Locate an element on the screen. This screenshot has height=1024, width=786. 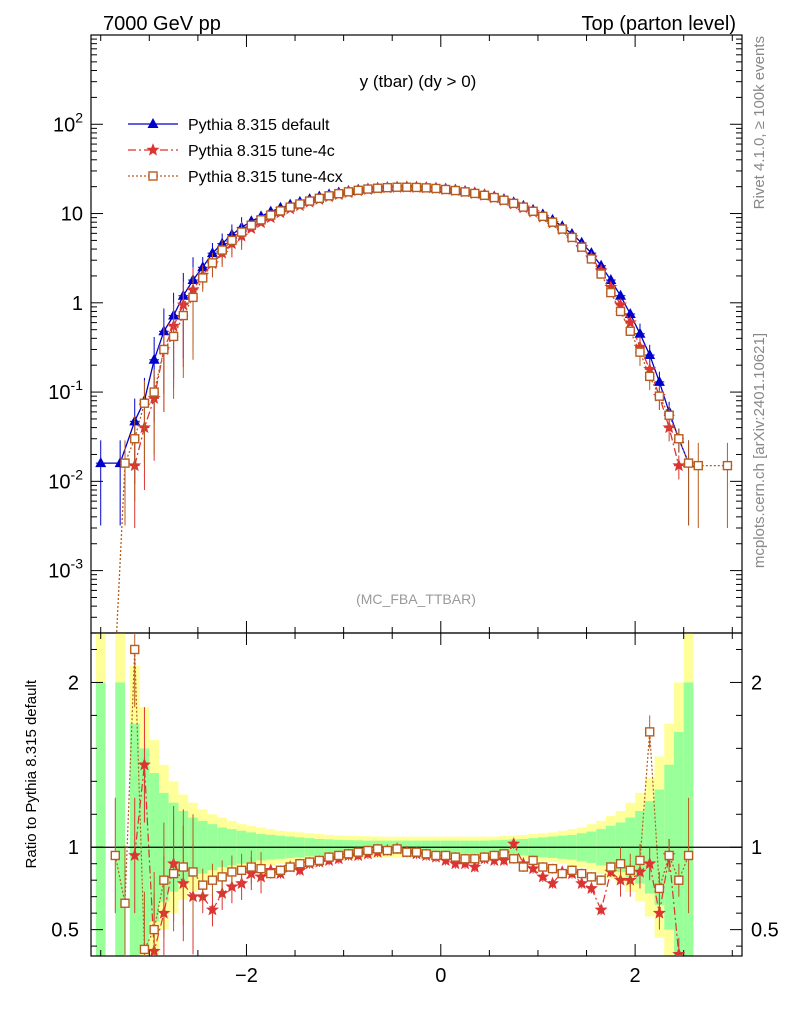
plot-title: y (tbar) (dy > 0) is located at coordinates (418, 81).